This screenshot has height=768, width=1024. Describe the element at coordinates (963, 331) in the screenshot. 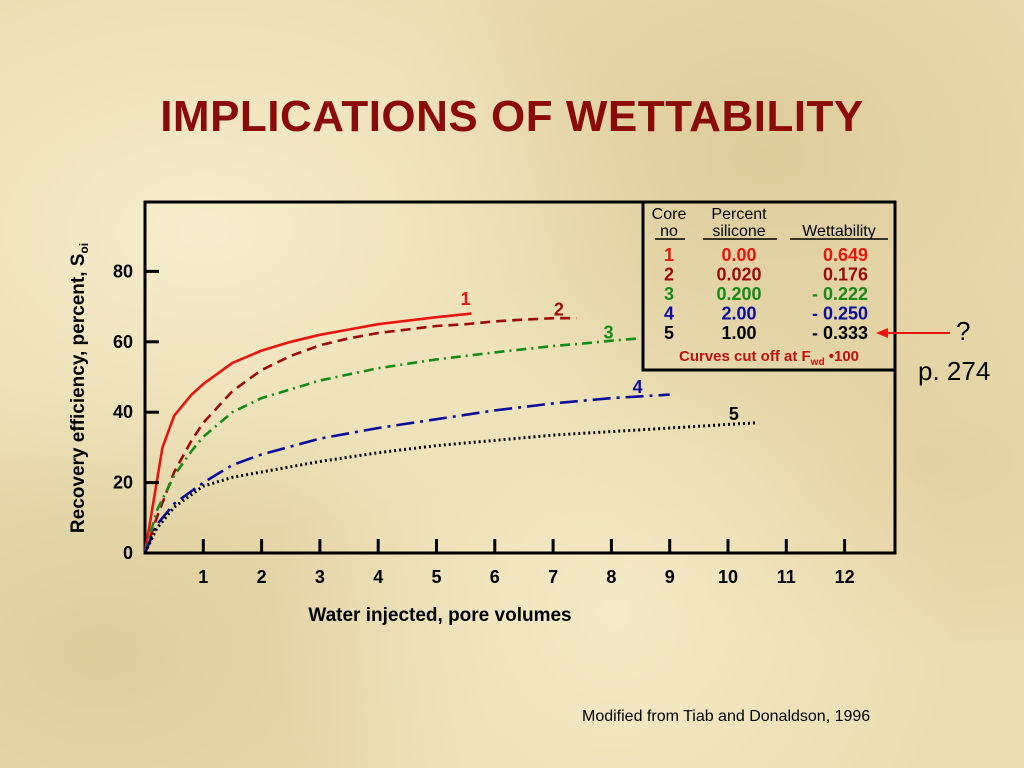

I see `question-mark: ?` at that location.